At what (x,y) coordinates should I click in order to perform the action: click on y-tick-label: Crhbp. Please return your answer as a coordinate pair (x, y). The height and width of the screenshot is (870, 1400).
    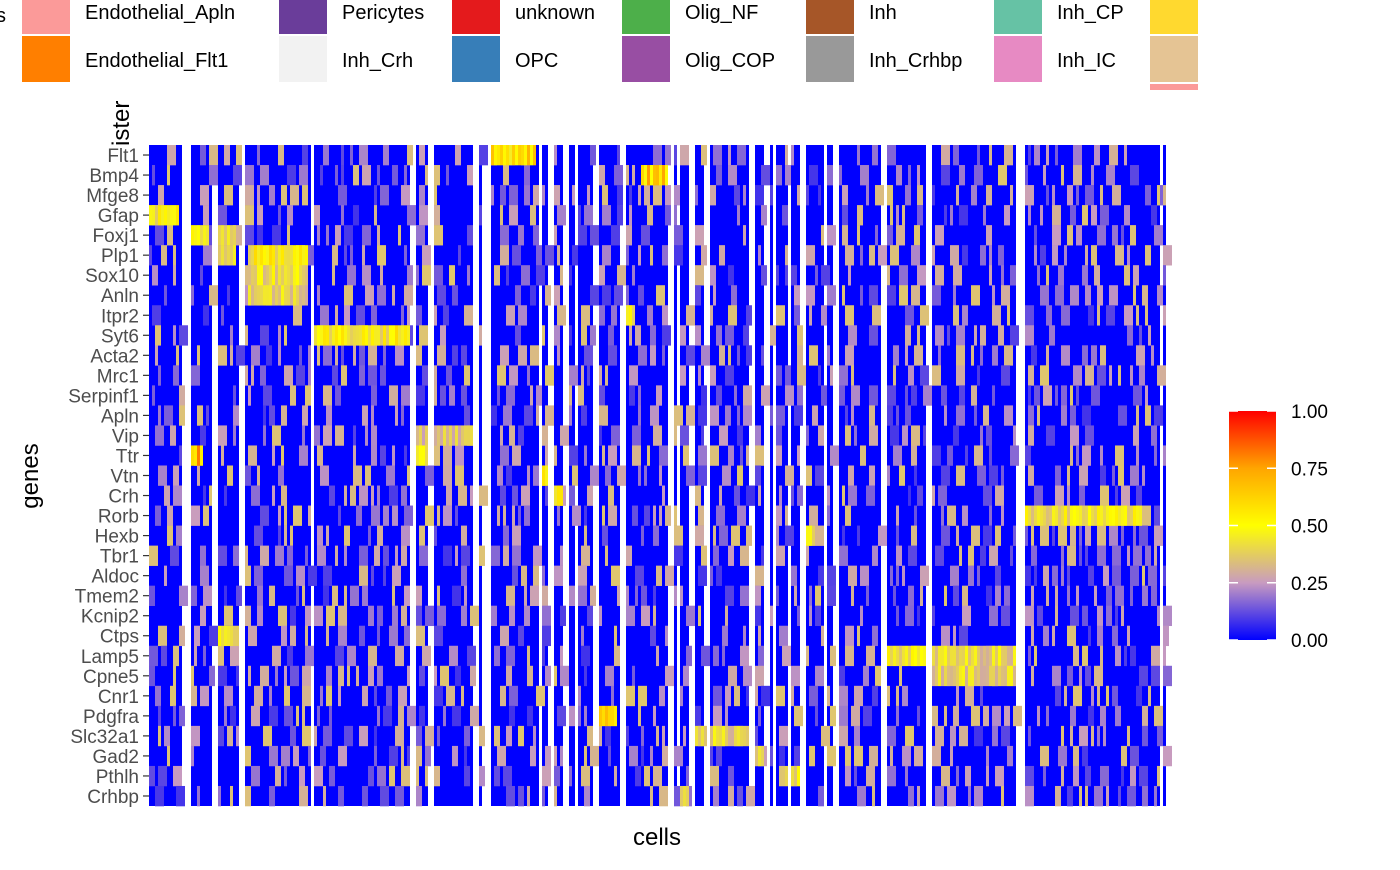
    Looking at the image, I should click on (113, 797).